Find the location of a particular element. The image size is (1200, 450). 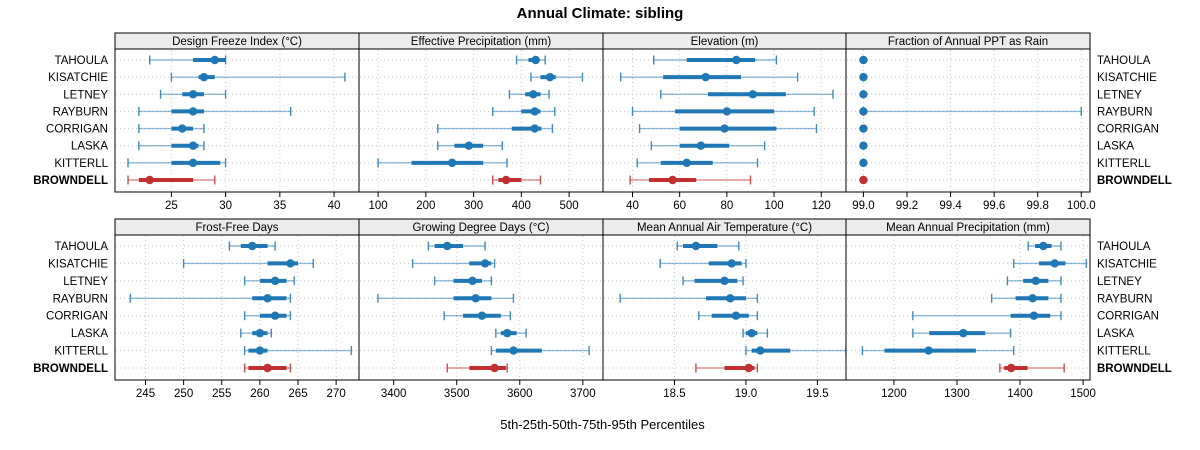

series-kisatchie is located at coordinates (709, 77).